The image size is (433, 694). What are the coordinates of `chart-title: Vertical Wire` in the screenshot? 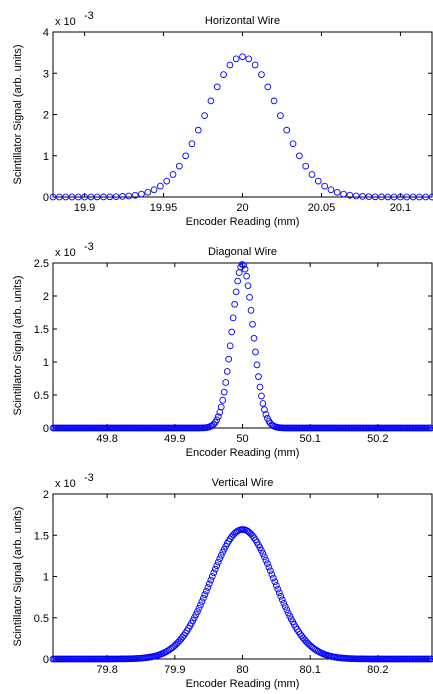 It's located at (243, 483).